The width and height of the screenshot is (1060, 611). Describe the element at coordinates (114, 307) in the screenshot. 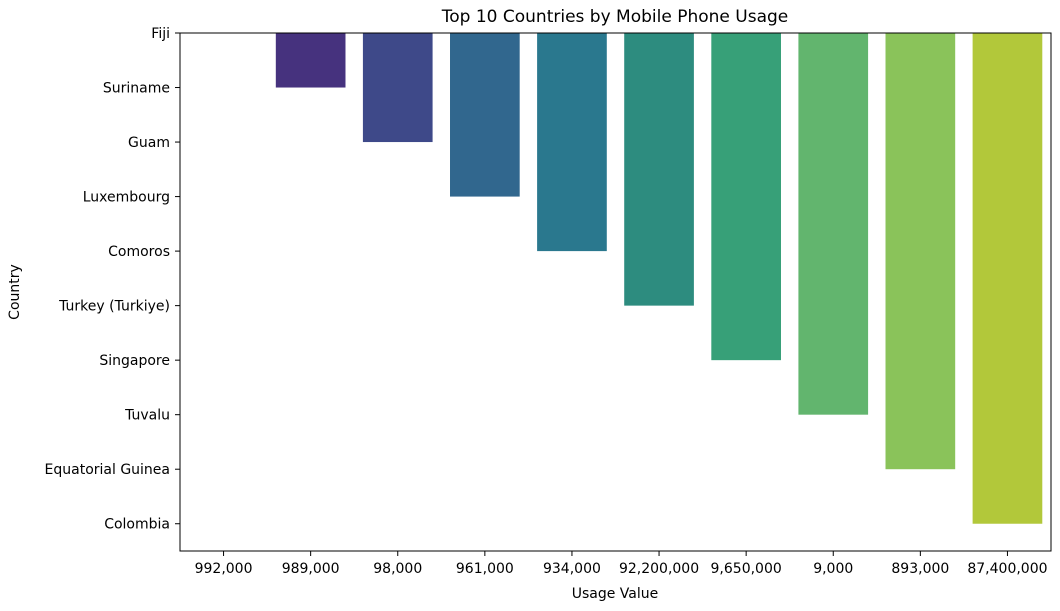

I see `y-tick-label: Turkey (Turkiye)` at that location.